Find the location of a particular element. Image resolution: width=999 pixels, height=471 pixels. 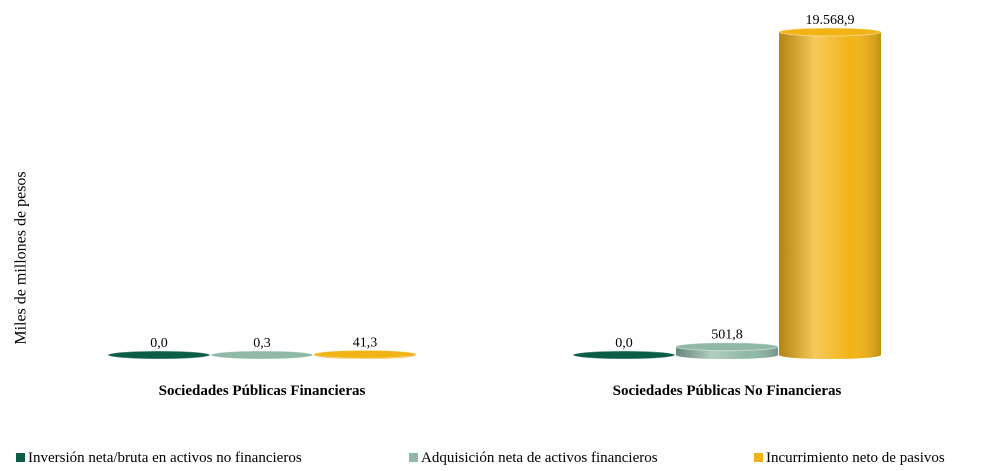

x-tick-label: Sociedades Públicas Financieras is located at coordinates (262, 391).